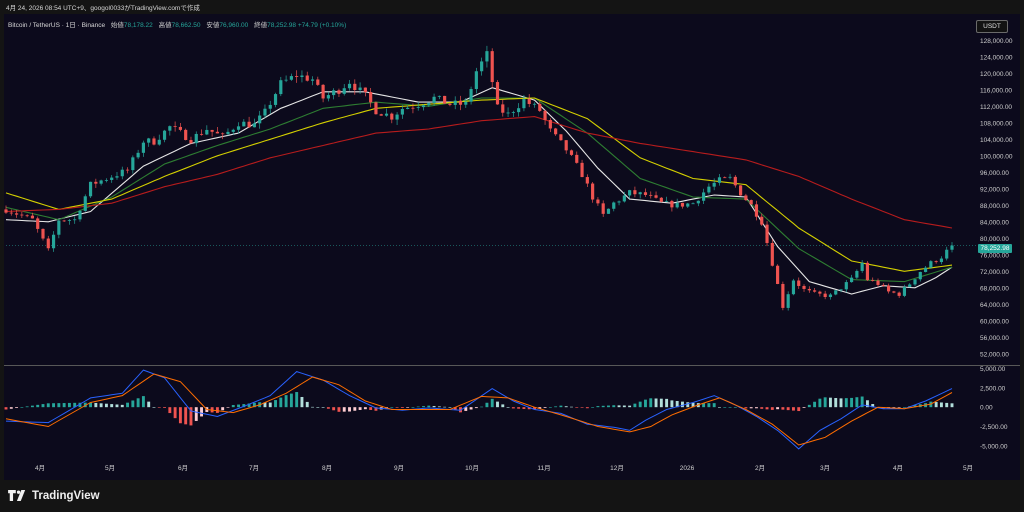  Describe the element at coordinates (996, 41) in the screenshot. I see `price-axis-label: 128,000.00` at that location.